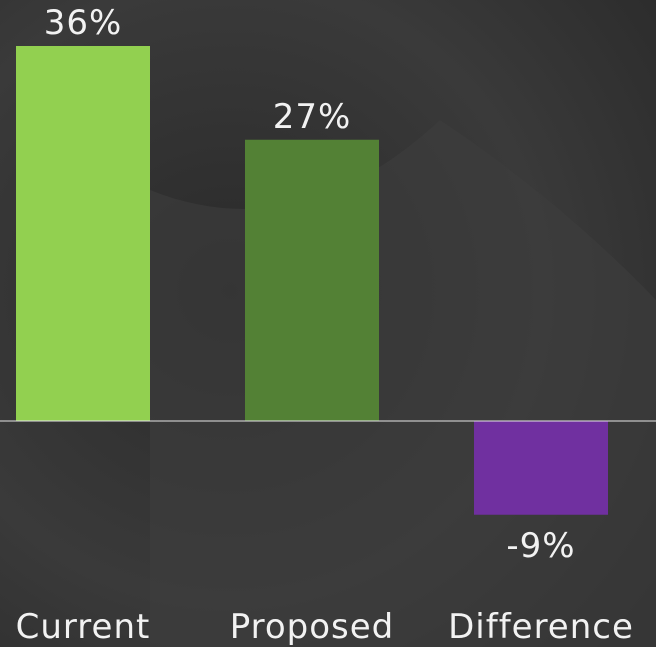 The height and width of the screenshot is (647, 656). I want to click on value-label: 36%, so click(83, 23).